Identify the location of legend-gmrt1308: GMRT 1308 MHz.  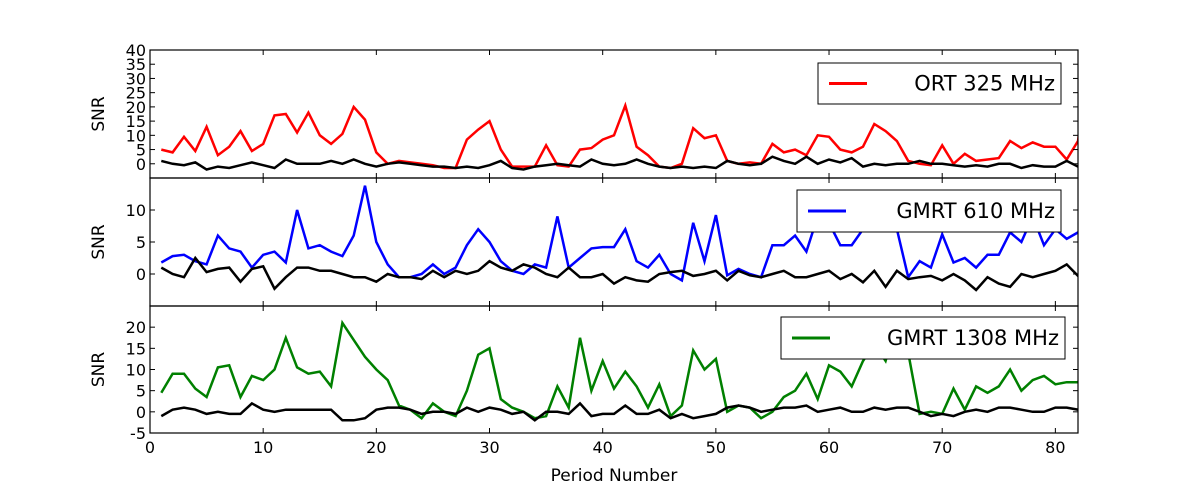
(923, 338).